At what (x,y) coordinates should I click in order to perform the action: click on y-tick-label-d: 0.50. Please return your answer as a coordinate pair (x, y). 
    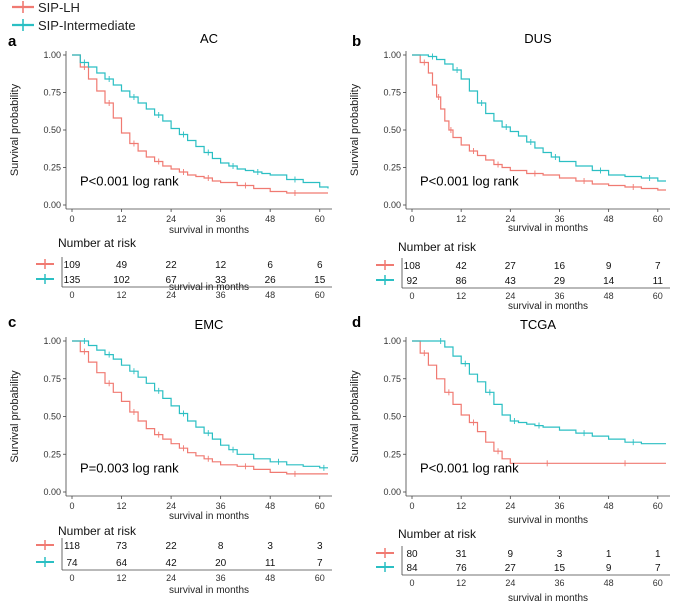
    Looking at the image, I should click on (392, 417).